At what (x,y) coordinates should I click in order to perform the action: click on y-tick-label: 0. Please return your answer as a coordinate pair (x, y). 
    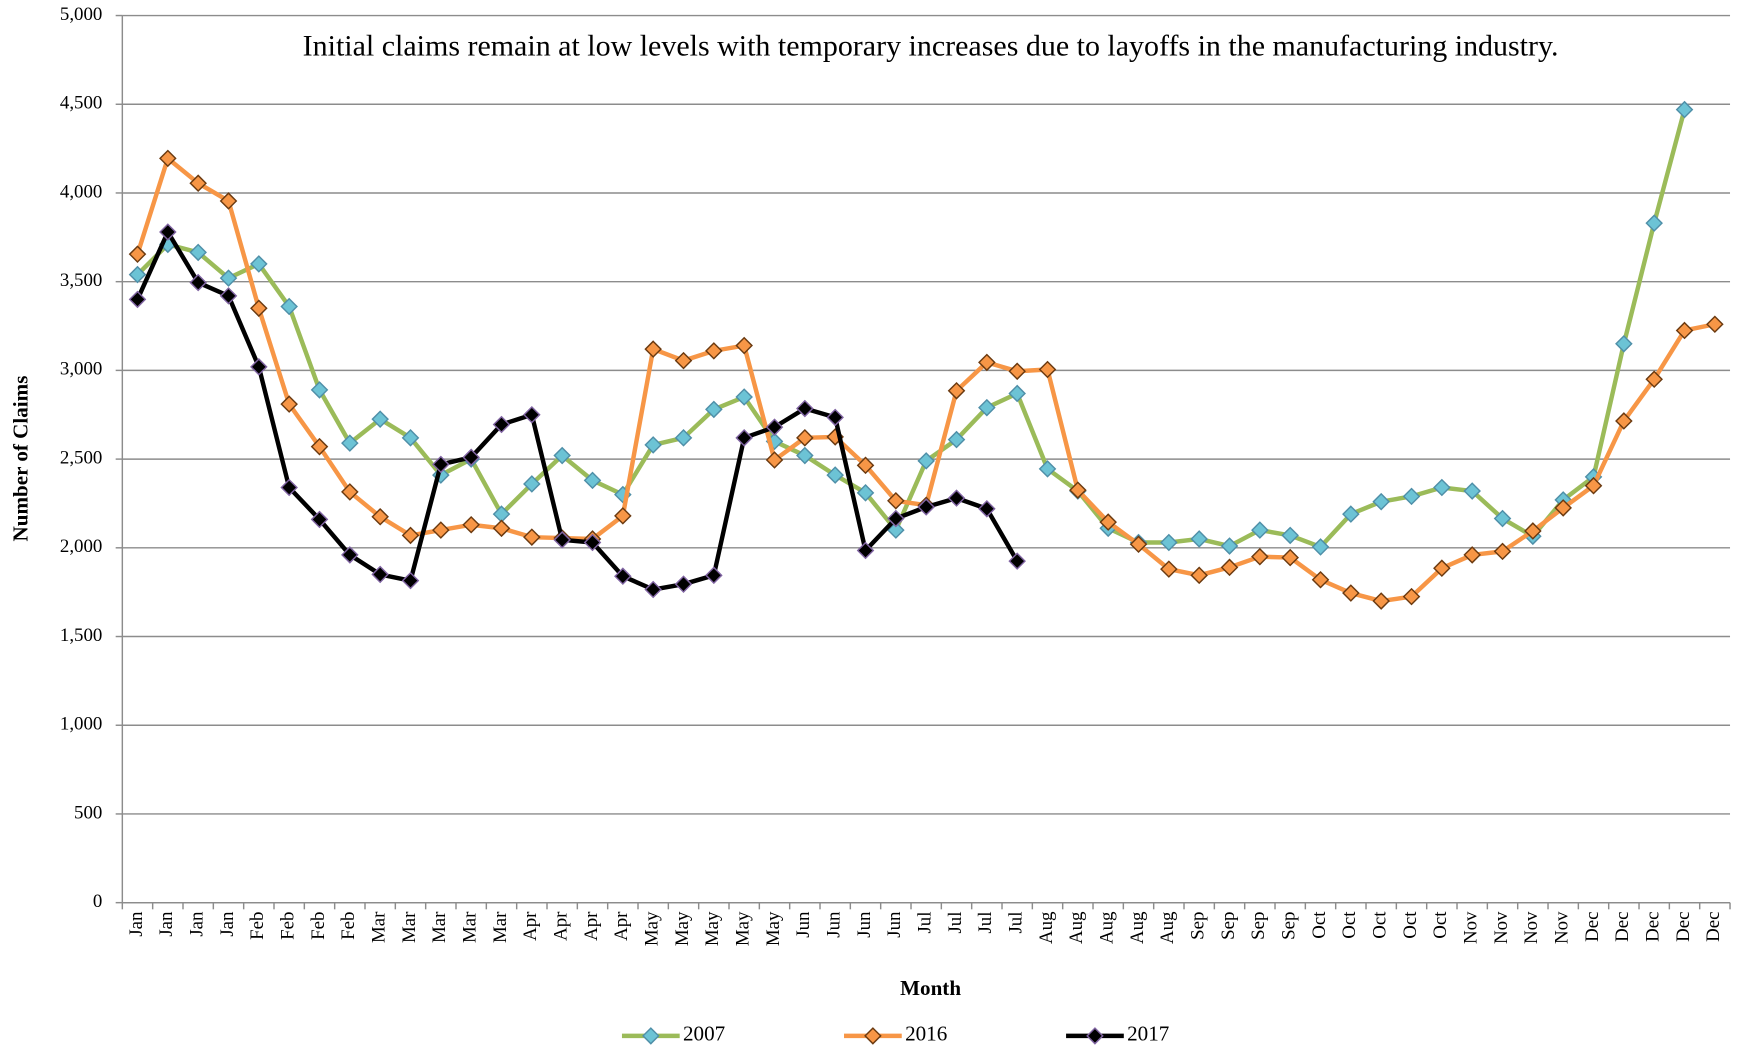
    Looking at the image, I should click on (97, 901).